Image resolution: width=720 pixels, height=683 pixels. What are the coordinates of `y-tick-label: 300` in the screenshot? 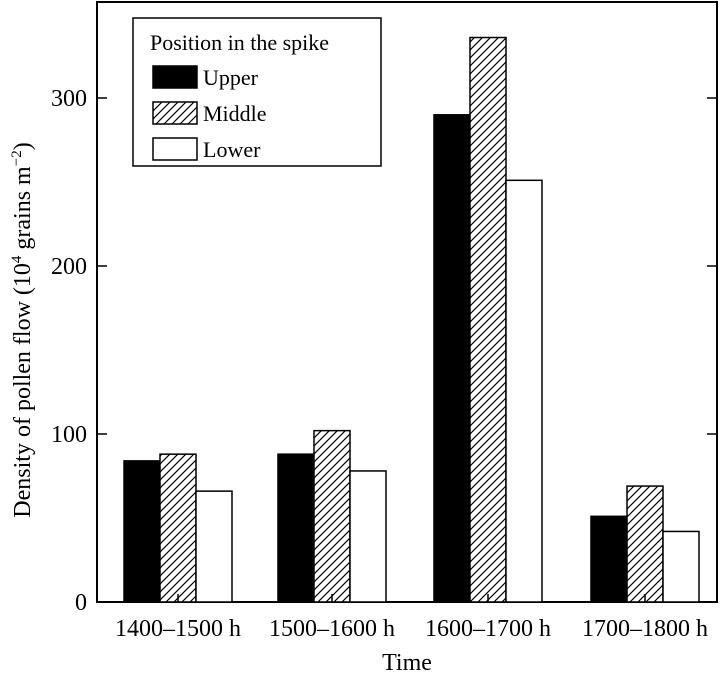 It's located at (69, 99).